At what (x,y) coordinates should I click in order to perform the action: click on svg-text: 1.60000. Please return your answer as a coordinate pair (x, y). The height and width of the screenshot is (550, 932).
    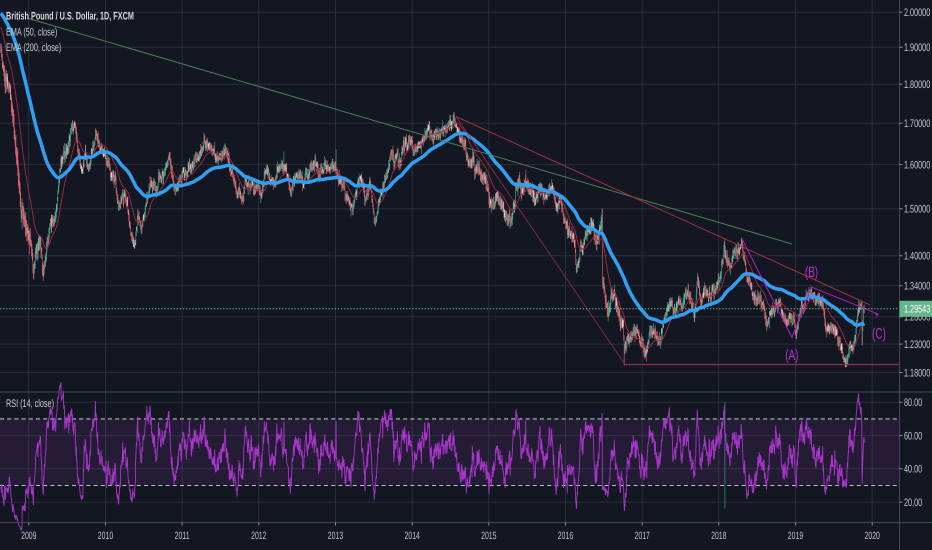
    Looking at the image, I should click on (917, 165).